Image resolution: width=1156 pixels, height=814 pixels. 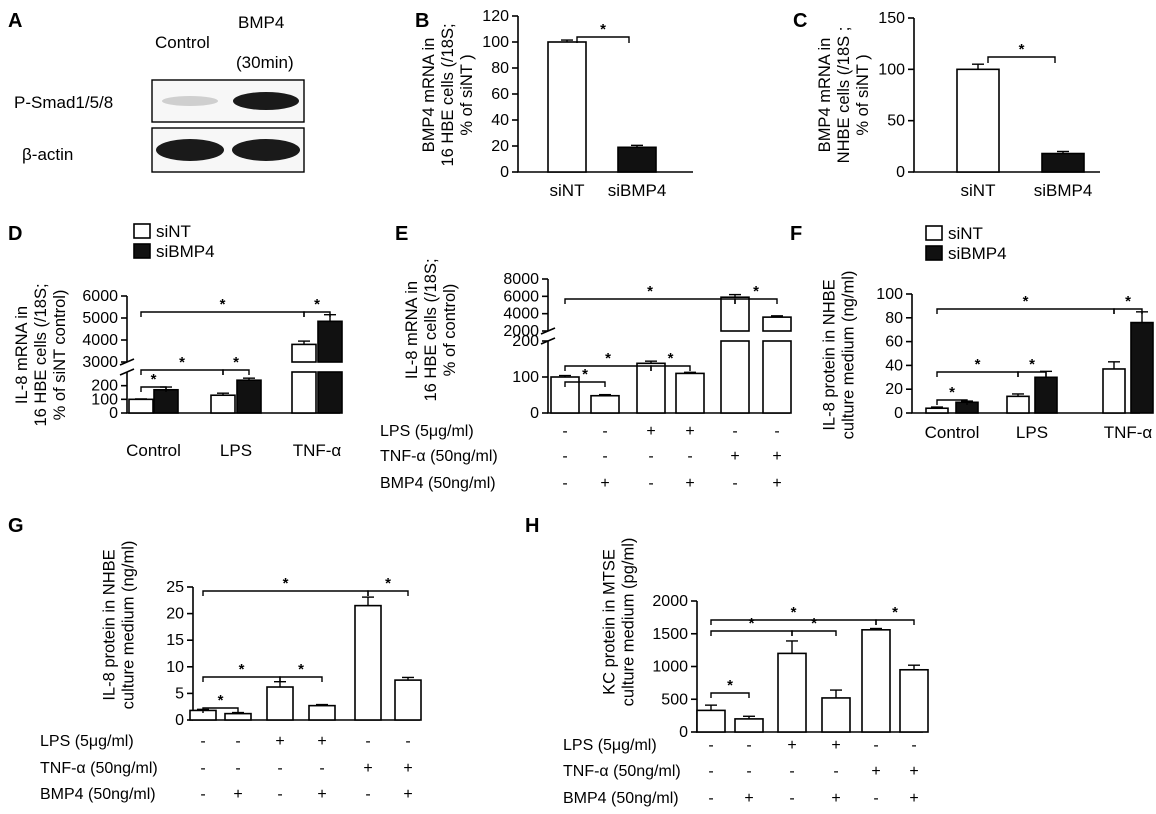 What do you see at coordinates (15, 21) in the screenshot?
I see `panel-letter-a: A` at bounding box center [15, 21].